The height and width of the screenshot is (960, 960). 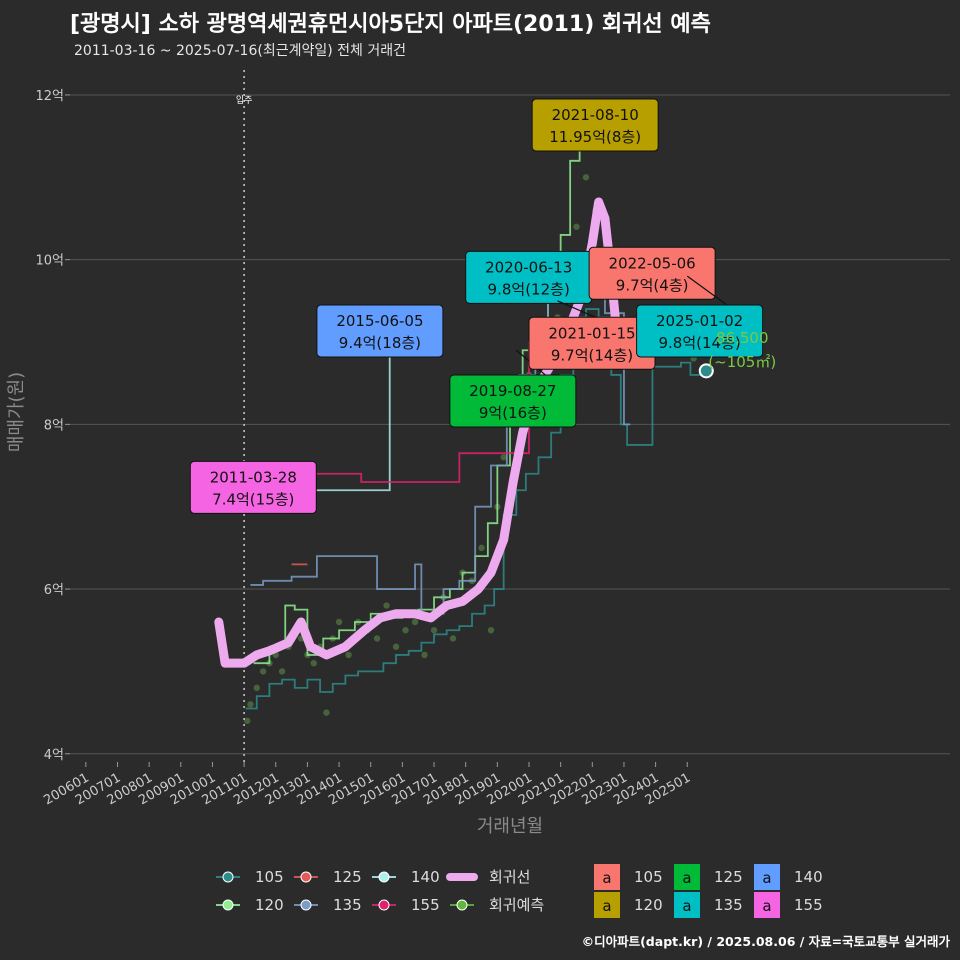 I want to click on y-tick-label: 6억, so click(x=54, y=590).